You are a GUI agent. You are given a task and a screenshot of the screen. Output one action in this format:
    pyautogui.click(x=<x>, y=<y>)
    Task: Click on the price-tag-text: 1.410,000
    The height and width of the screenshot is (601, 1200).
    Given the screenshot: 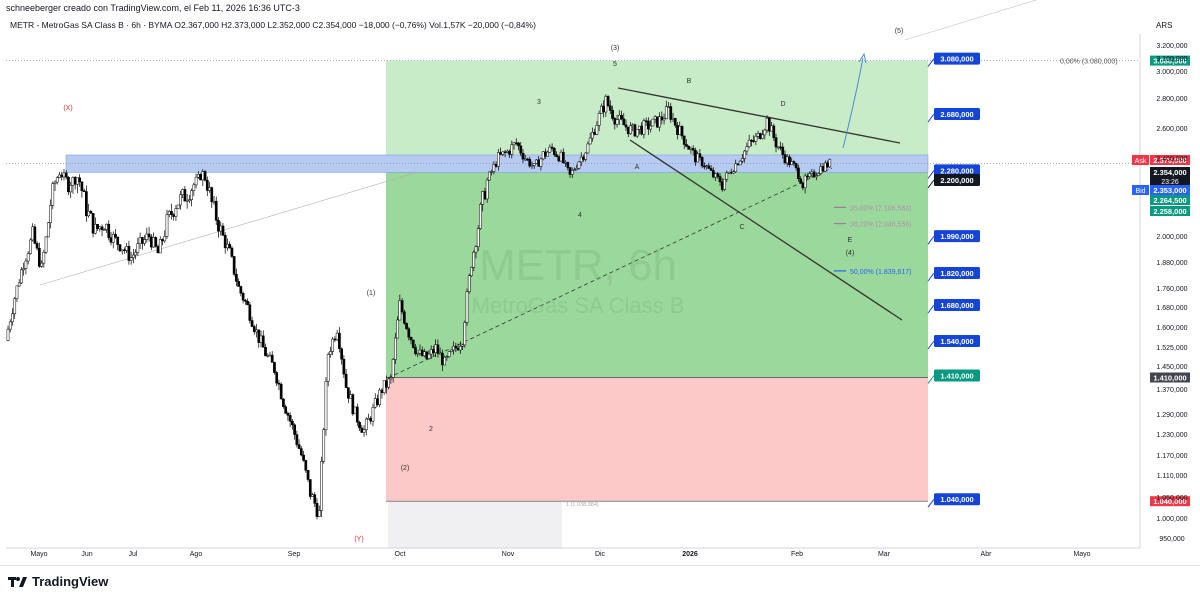 What is the action you would take?
    pyautogui.click(x=1169, y=378)
    